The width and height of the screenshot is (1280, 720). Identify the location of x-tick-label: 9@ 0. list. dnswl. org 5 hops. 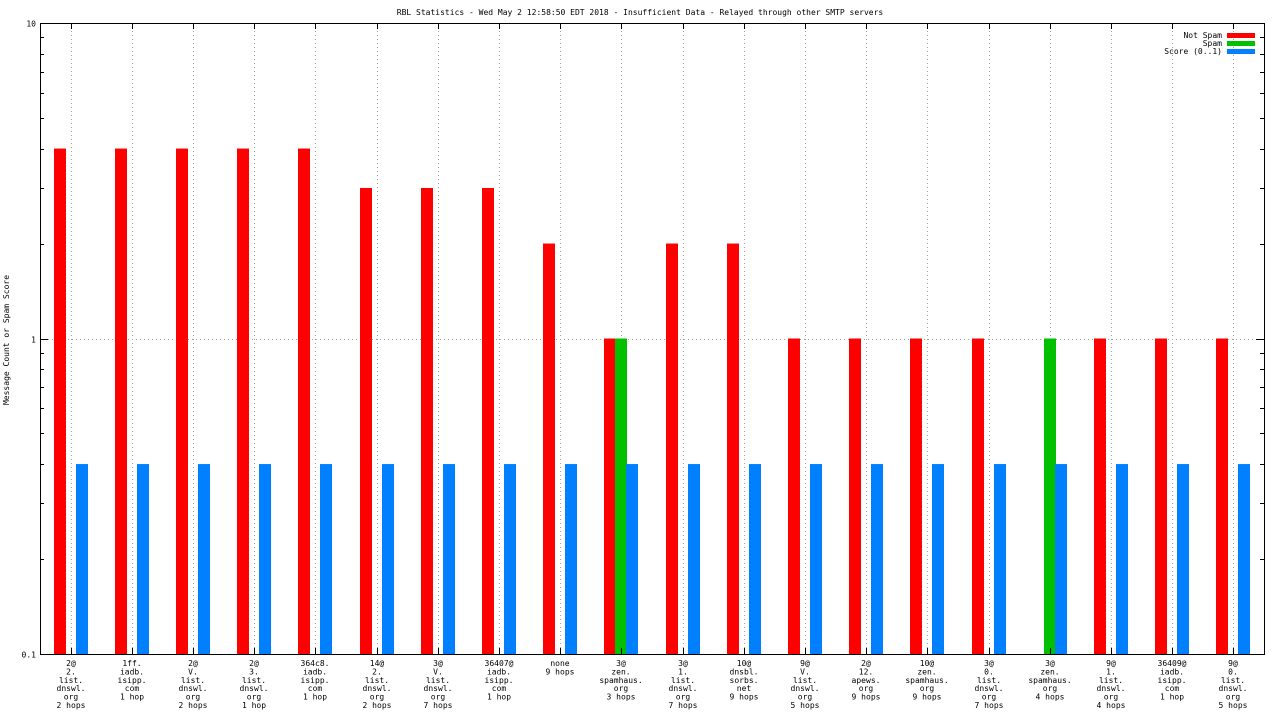
(1233, 684).